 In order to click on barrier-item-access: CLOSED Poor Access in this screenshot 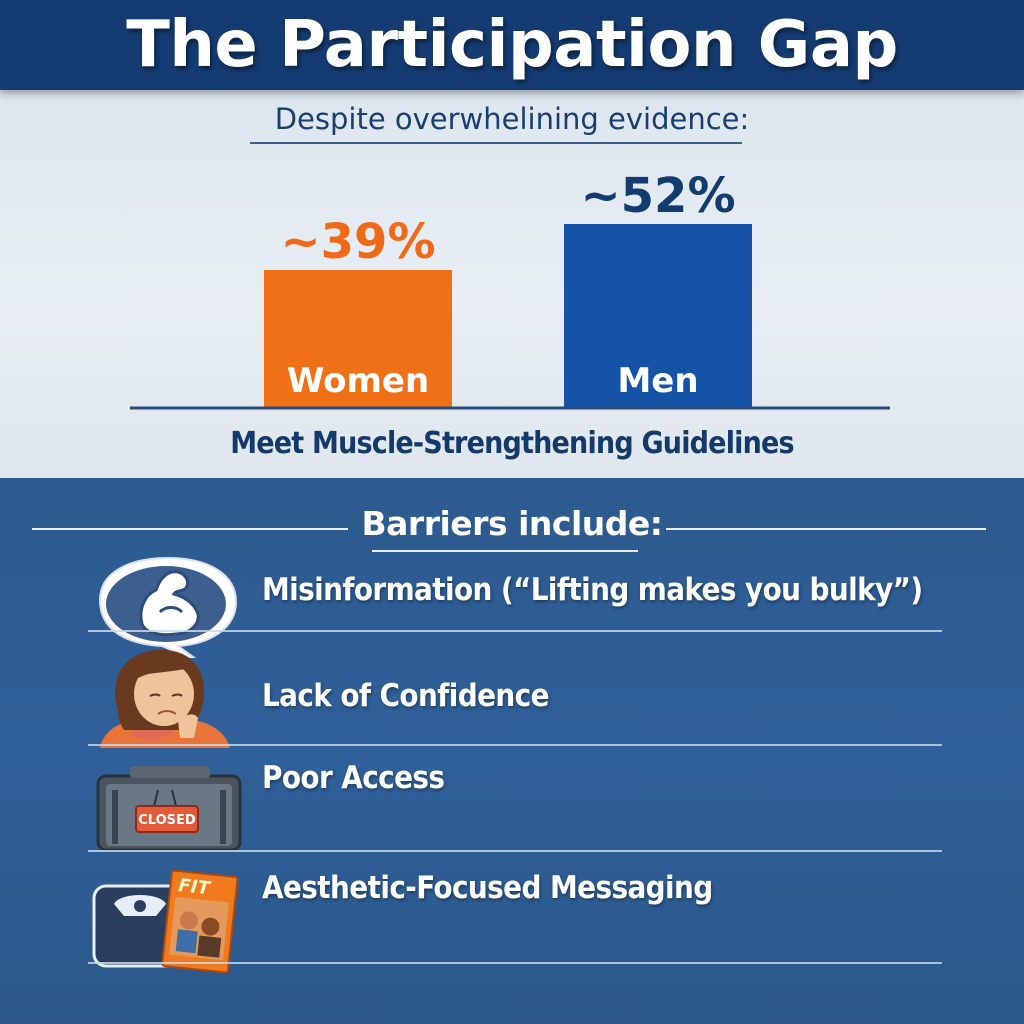, I will do `click(512, 814)`.